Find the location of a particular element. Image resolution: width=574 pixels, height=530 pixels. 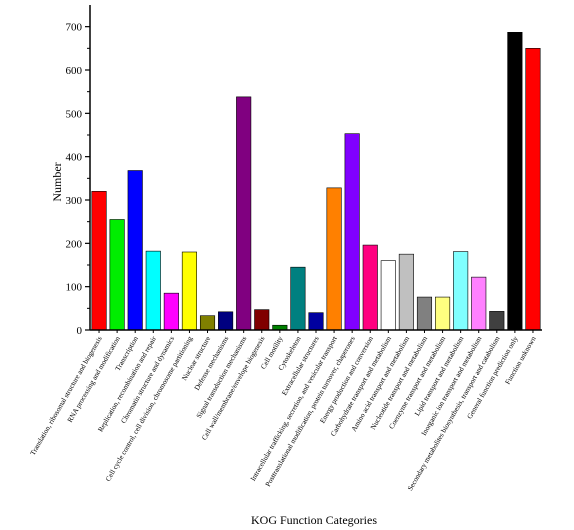

y-tick-label: 400 is located at coordinates (74, 158).